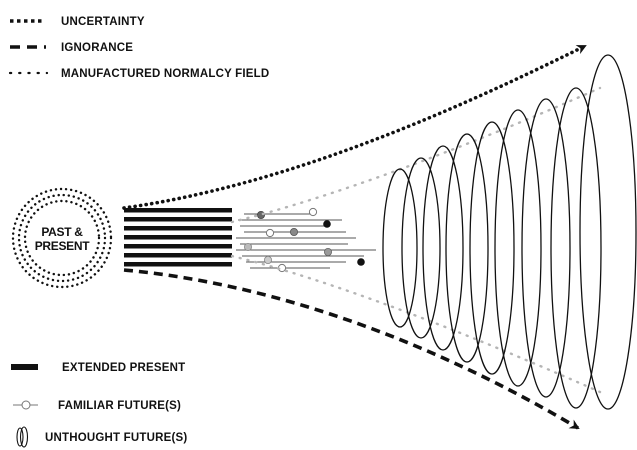  I want to click on past-present-ring-outer, so click(62, 238).